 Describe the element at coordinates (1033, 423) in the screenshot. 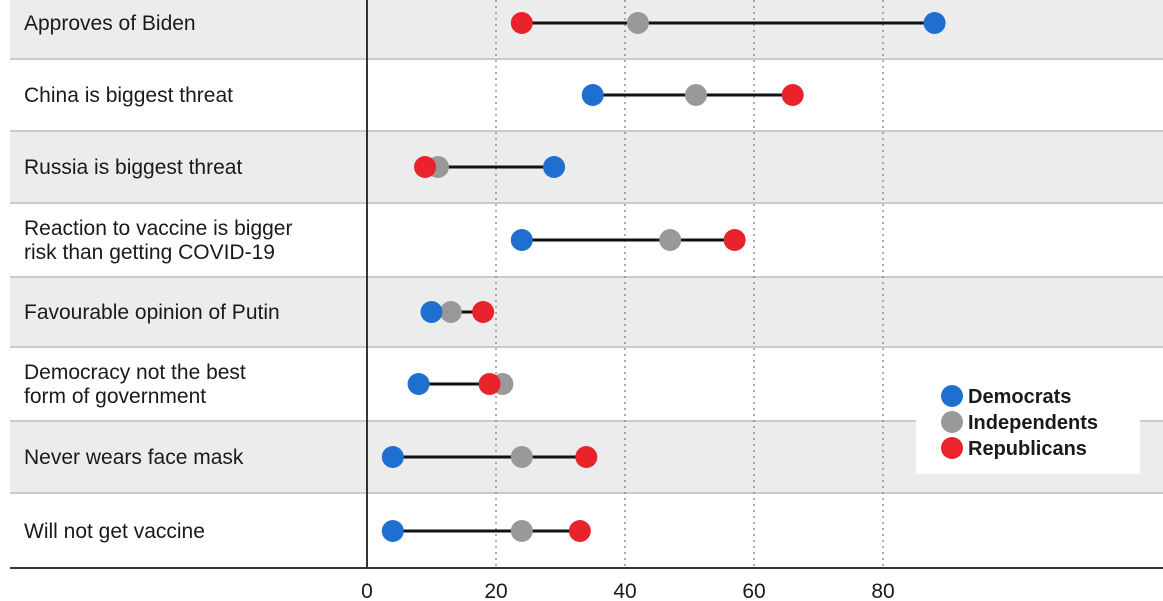

I see `legend-label-independents: Independents` at that location.